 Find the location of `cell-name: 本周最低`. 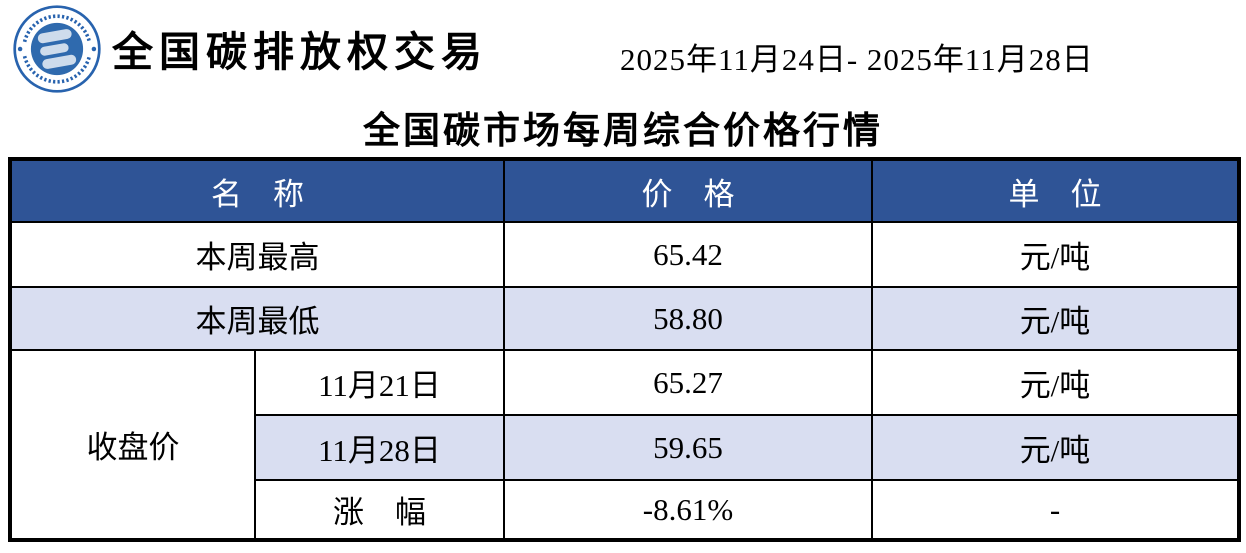

cell-name: 本周最低 is located at coordinates (257, 318).